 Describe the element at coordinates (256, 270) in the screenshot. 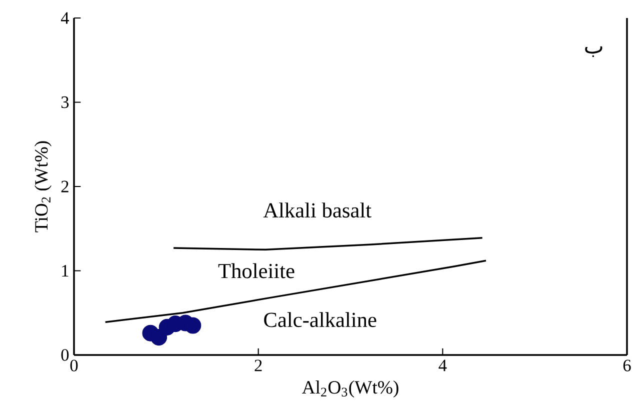

I see `annotation: Tholeiite` at that location.